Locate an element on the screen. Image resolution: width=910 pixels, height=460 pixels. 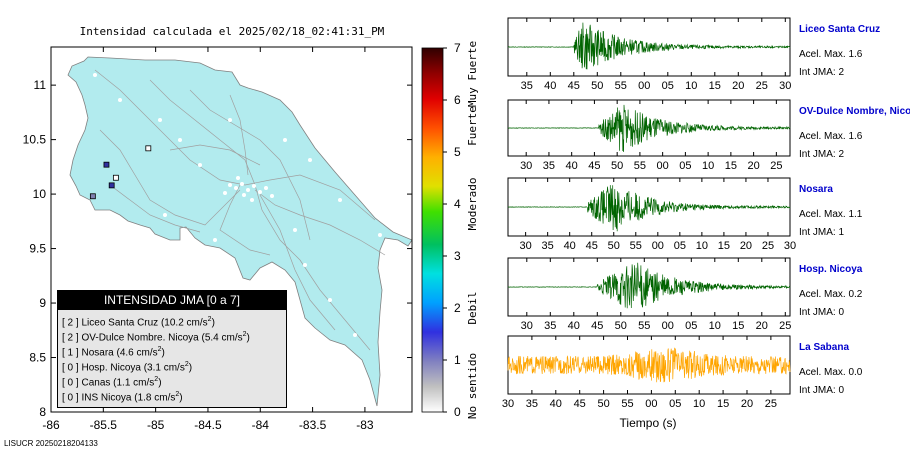
station-name: Hosp. Nicoya is located at coordinates (831, 269).